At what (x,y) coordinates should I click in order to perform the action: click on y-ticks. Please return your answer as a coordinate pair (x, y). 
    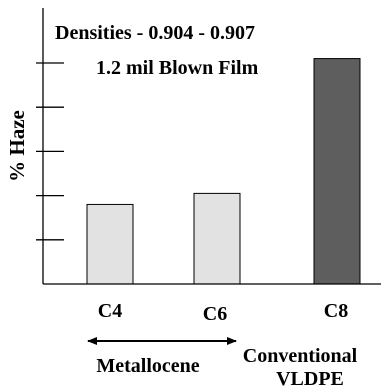
    Looking at the image, I should click on (50, 151).